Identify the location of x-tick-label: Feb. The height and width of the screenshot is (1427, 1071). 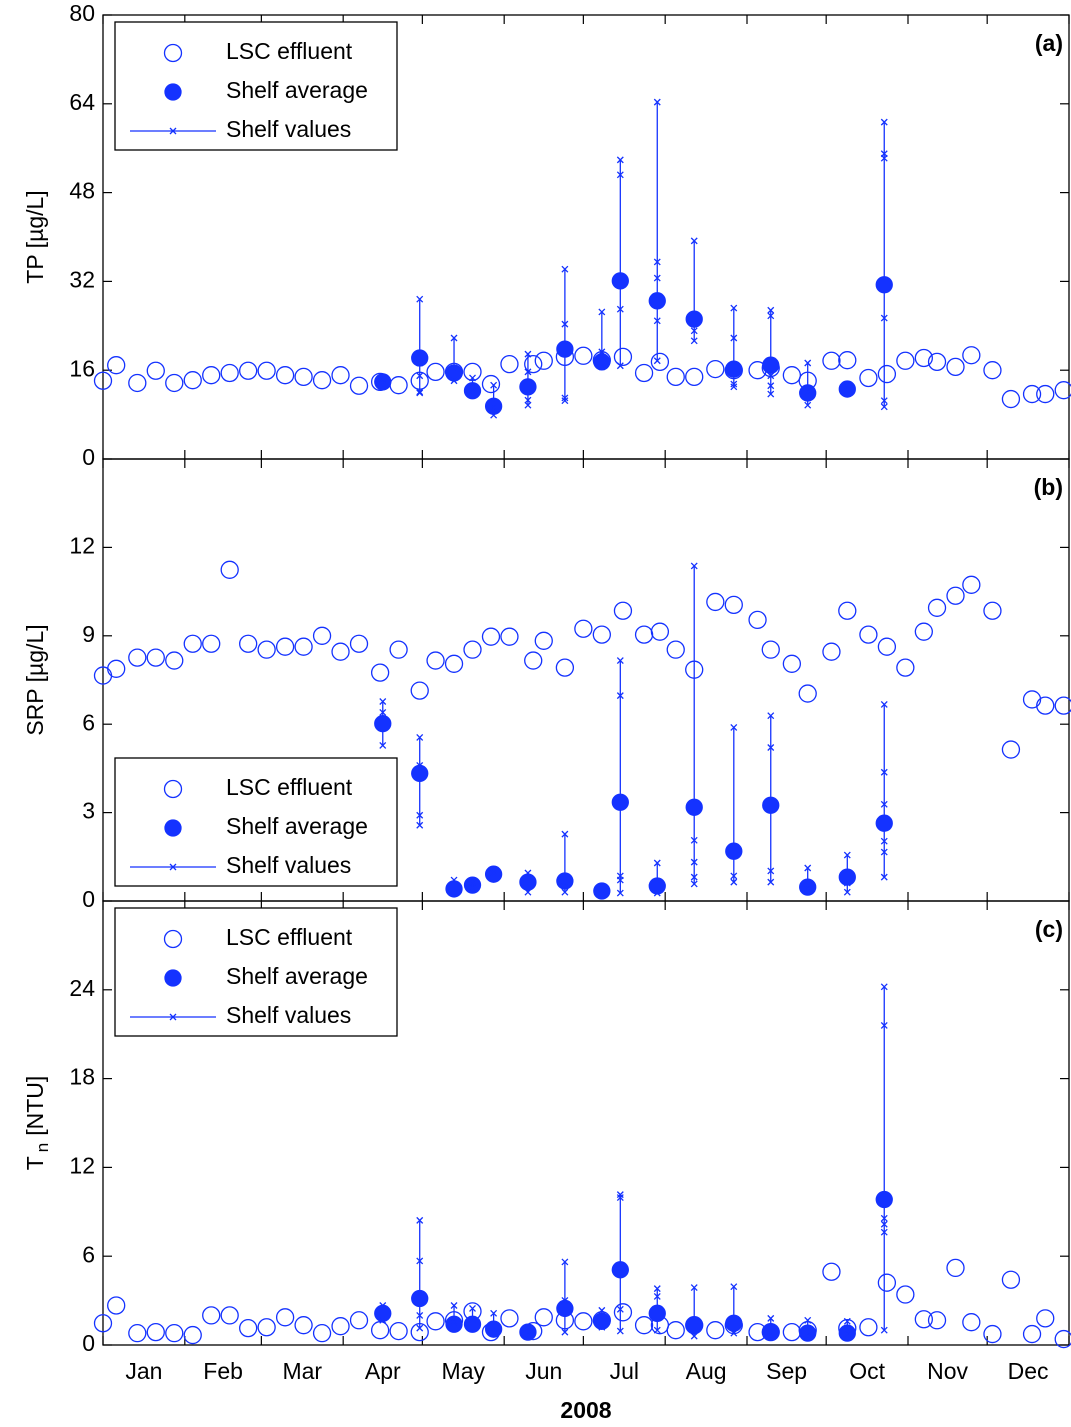
(223, 1371).